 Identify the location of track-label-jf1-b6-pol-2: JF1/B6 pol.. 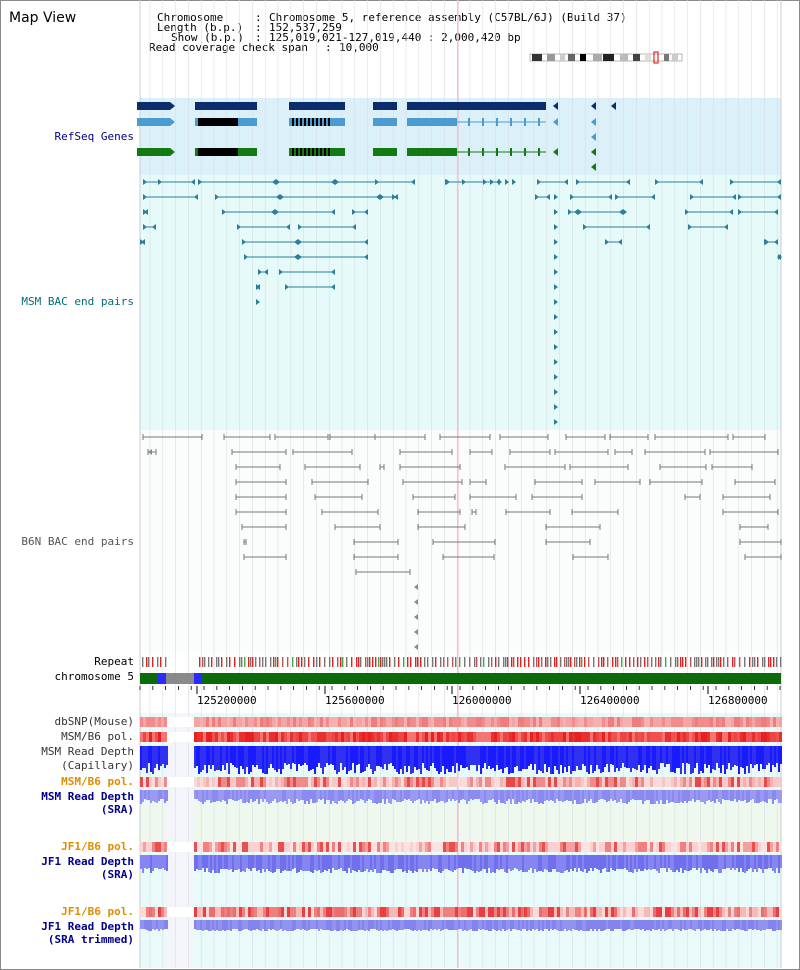
(97, 911).